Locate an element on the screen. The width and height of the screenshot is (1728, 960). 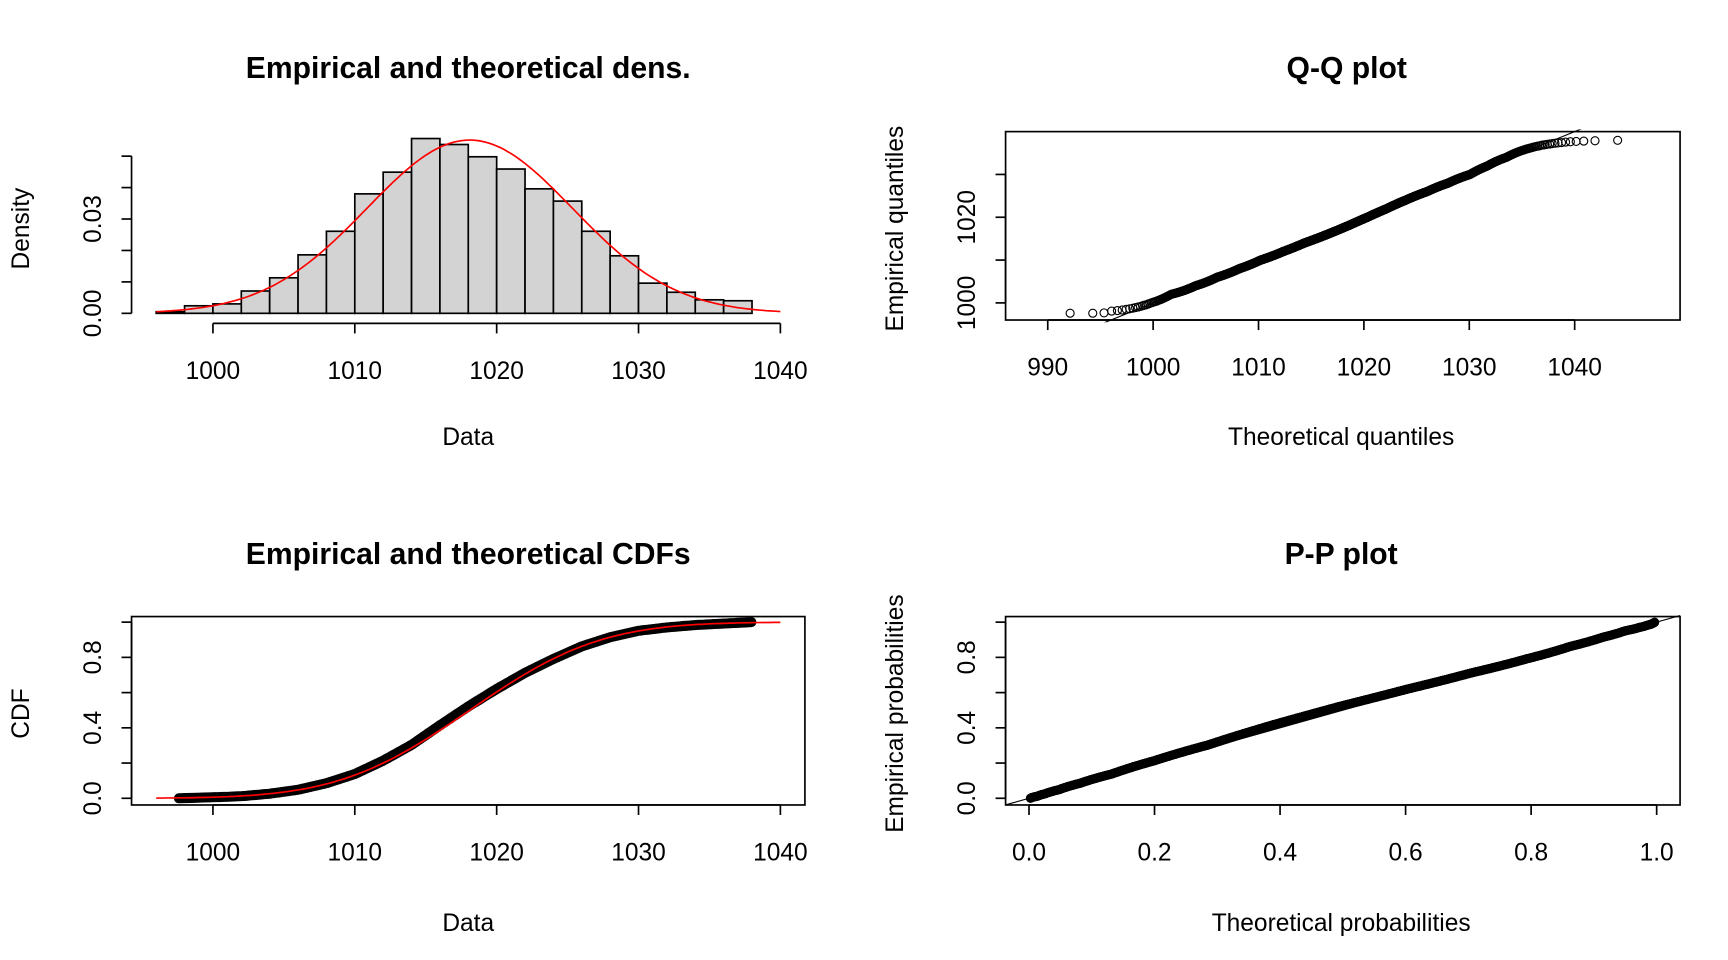
theoretical-cdf-curve is located at coordinates (468, 710).